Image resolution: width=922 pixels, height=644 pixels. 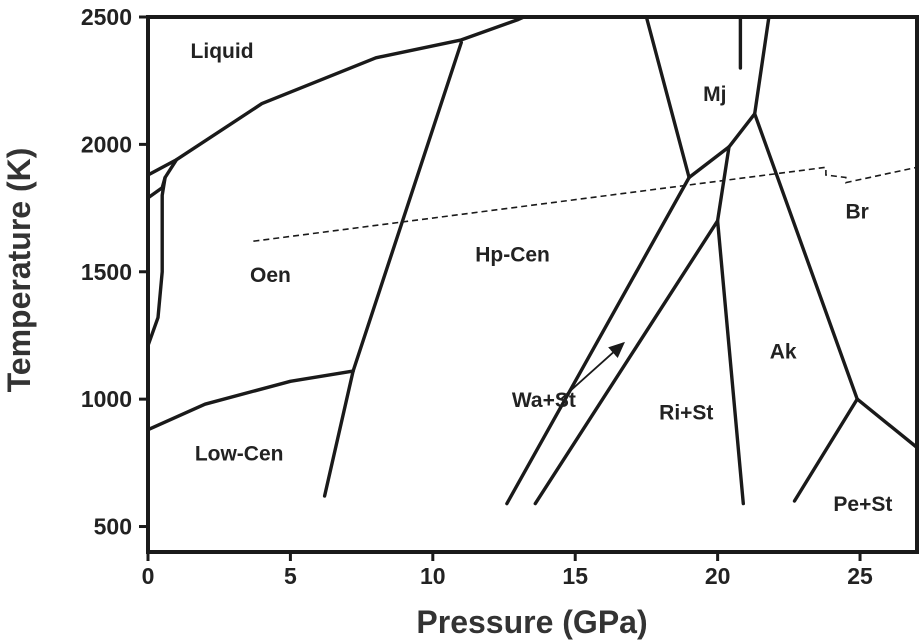 What do you see at coordinates (19, 270) in the screenshot?
I see `y-axis-title: Temperature (K)` at bounding box center [19, 270].